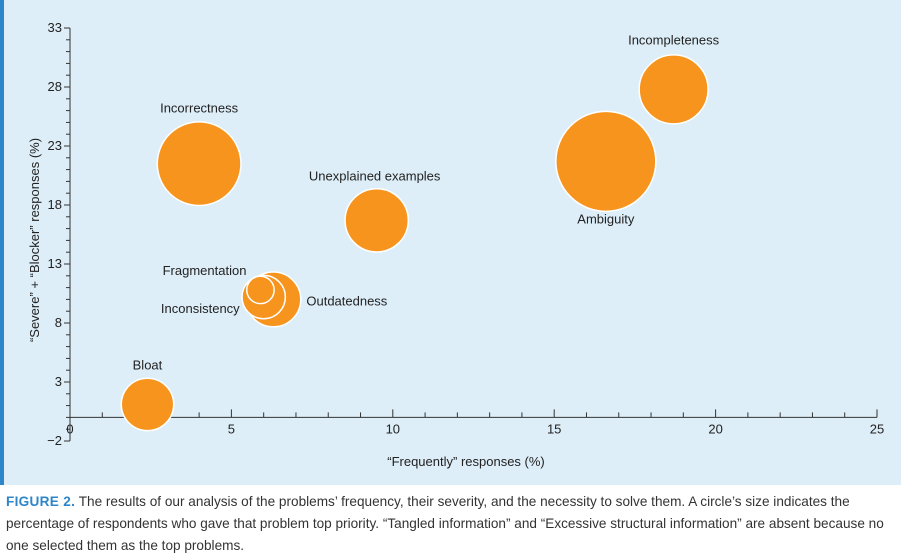 The width and height of the screenshot is (905, 560). Describe the element at coordinates (55, 27) in the screenshot. I see `y-tick-label: 33` at that location.